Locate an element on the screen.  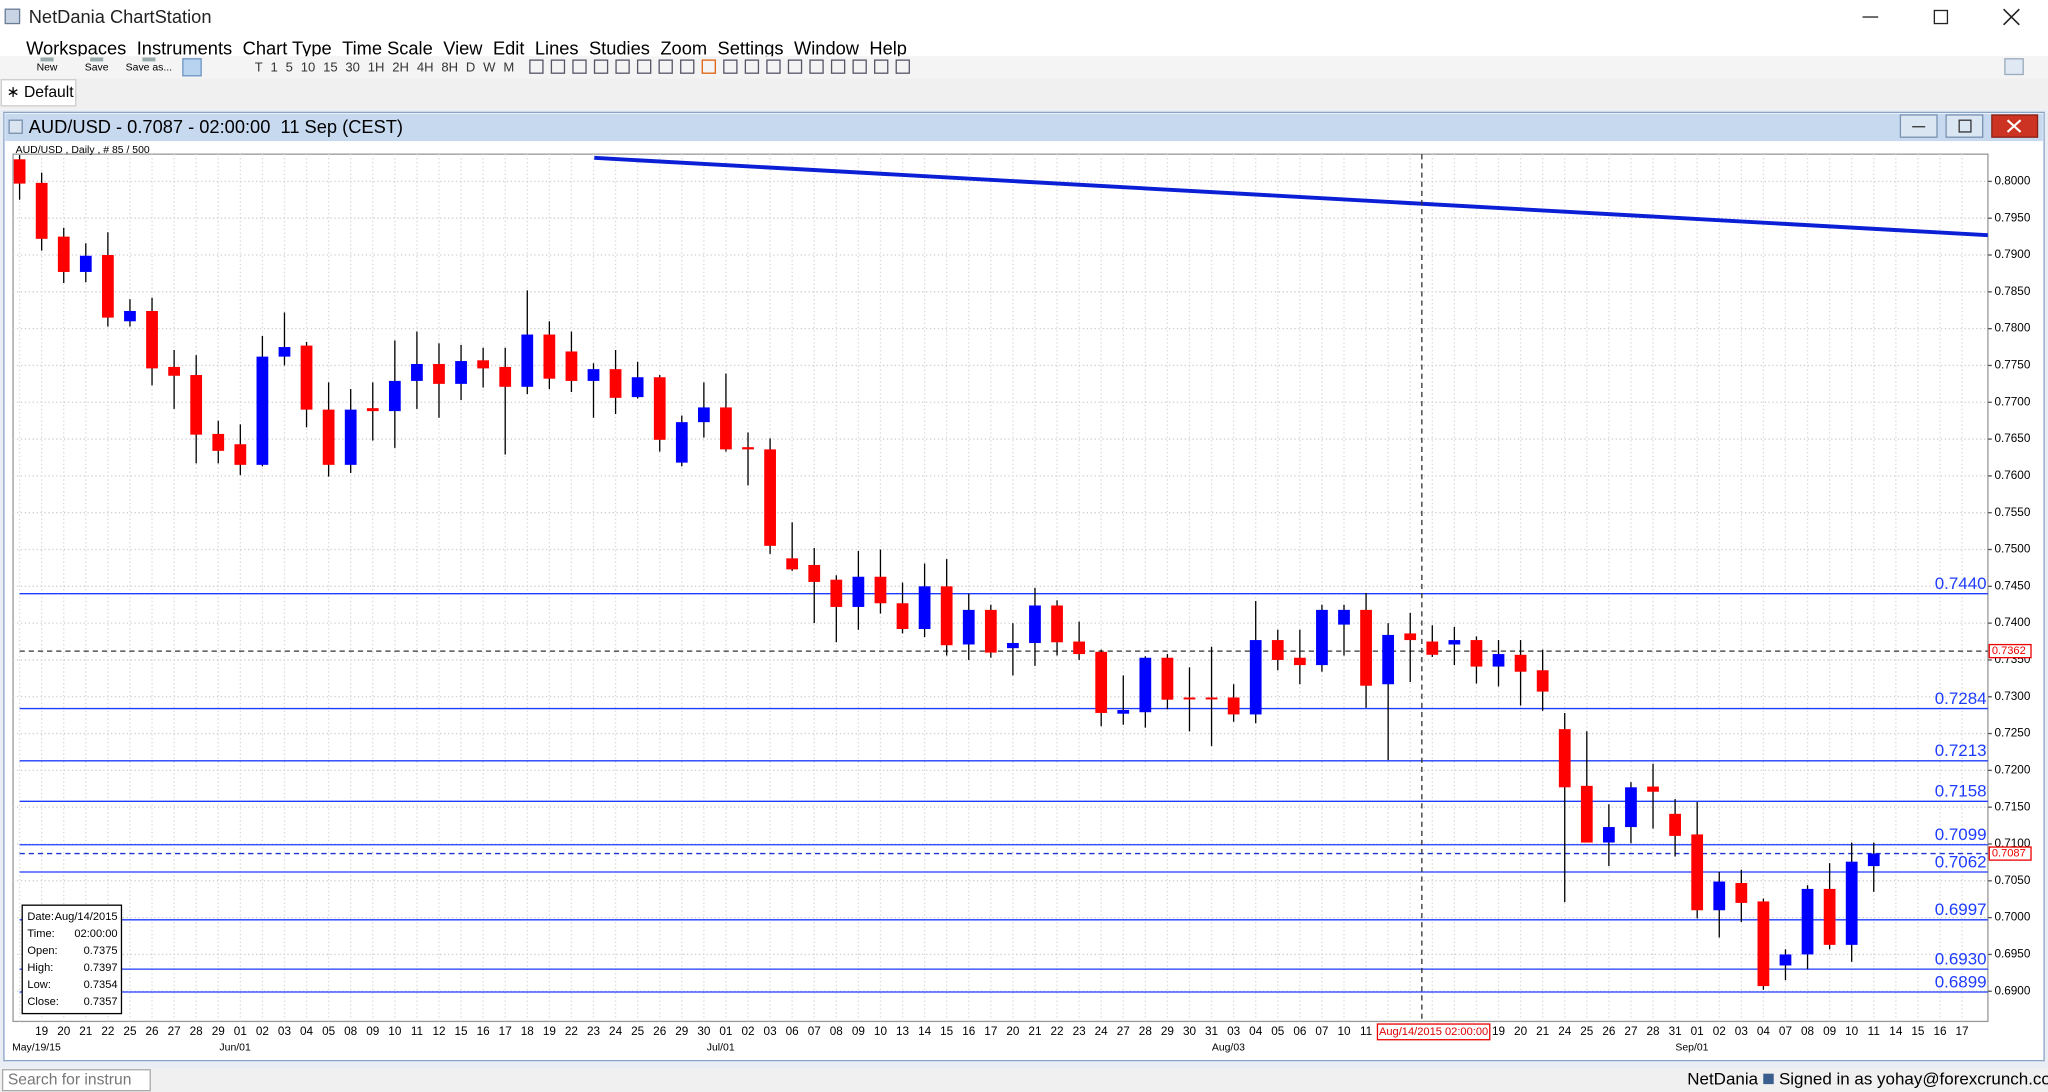
x-tick-label: 14 is located at coordinates (1896, 1031).